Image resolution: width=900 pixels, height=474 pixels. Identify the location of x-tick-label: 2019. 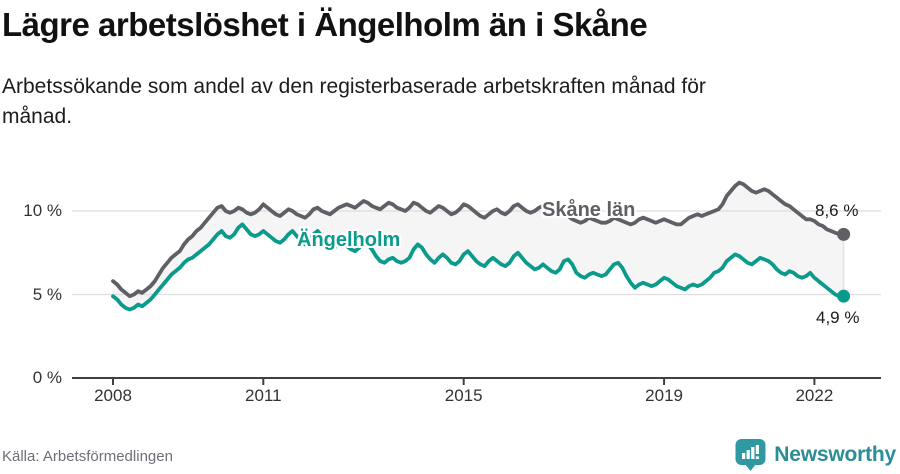
(664, 395).